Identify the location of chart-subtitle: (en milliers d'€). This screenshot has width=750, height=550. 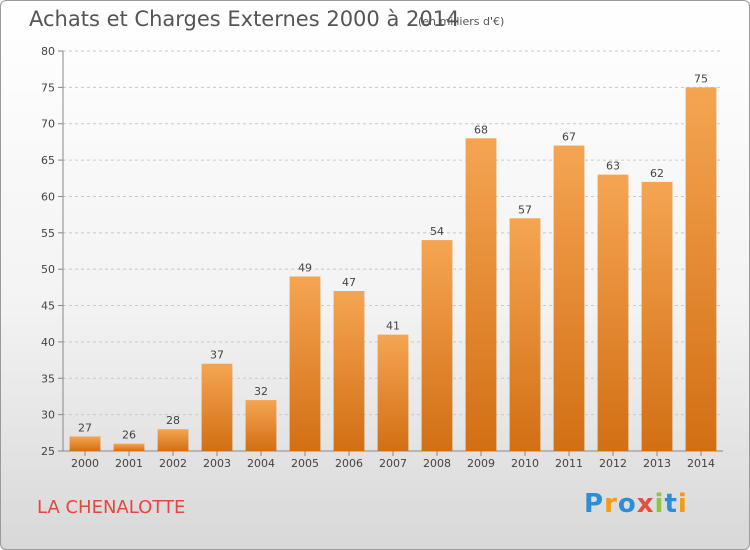
(461, 21).